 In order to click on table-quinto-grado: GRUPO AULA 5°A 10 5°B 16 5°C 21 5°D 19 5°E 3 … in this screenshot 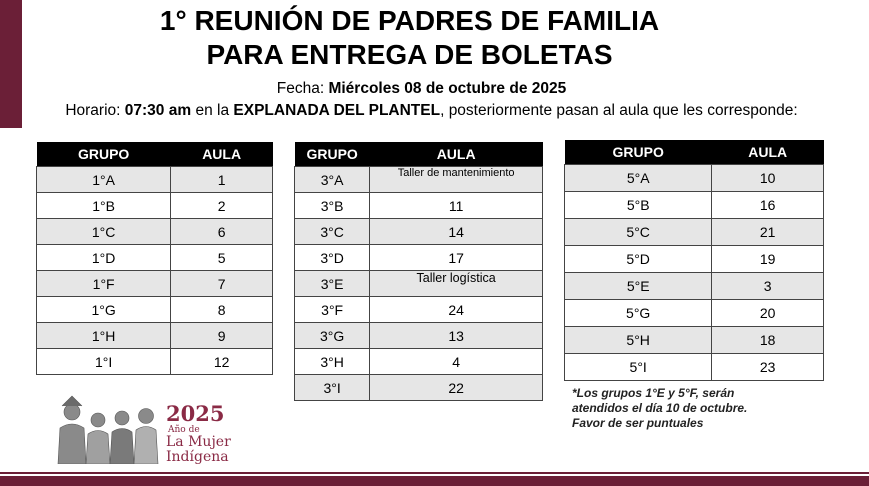, I will do `click(693, 260)`.